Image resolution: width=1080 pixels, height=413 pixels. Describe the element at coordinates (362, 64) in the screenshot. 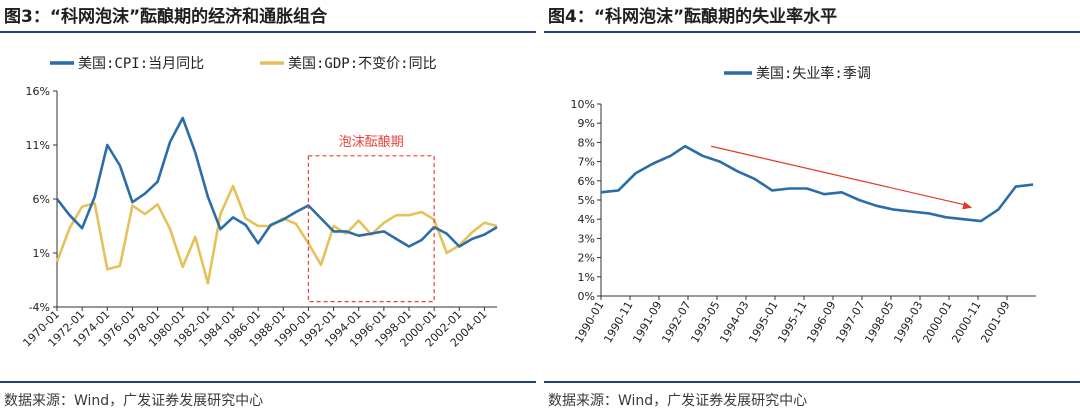

I see `legend-label-2: 美国:GDP:不变价:同比` at that location.